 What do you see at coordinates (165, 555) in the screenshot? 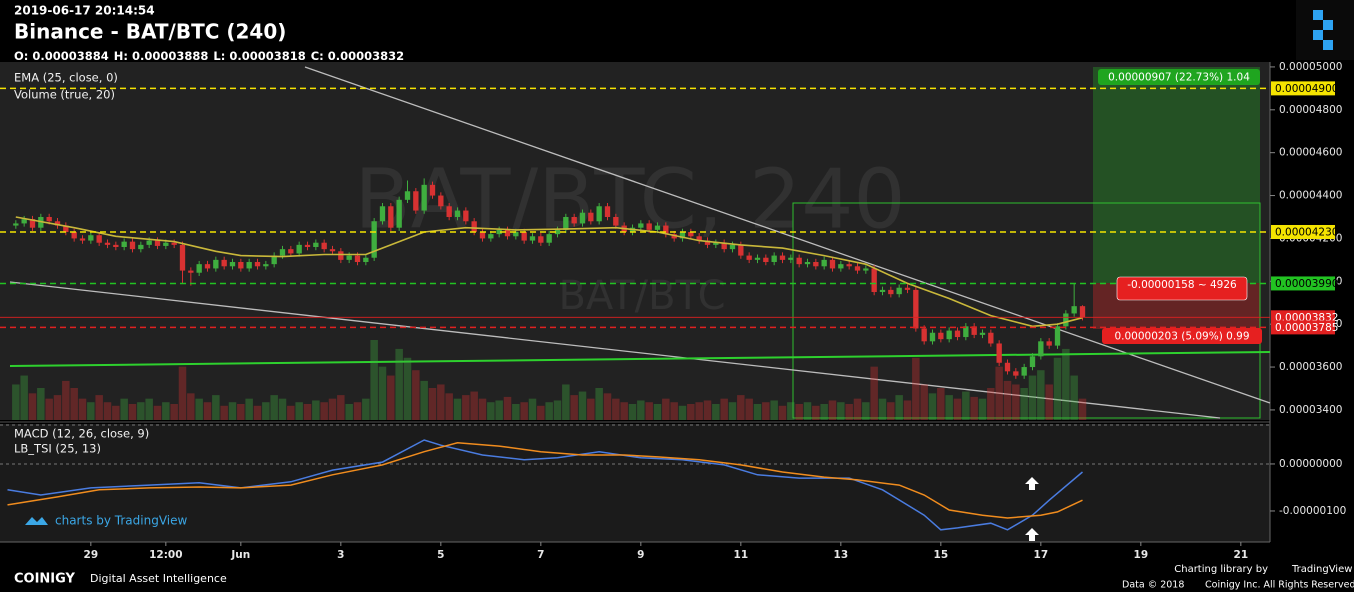
I see `x-tick-label: 12:00` at bounding box center [165, 555].